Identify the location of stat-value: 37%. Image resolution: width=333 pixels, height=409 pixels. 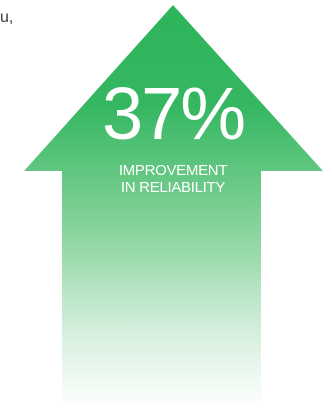
(173, 113).